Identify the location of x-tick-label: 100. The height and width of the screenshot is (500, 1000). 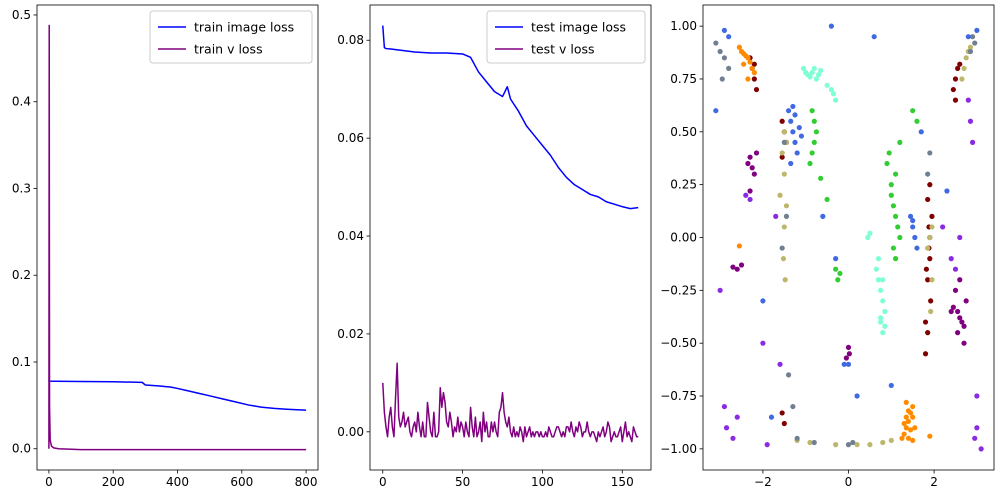
(542, 482).